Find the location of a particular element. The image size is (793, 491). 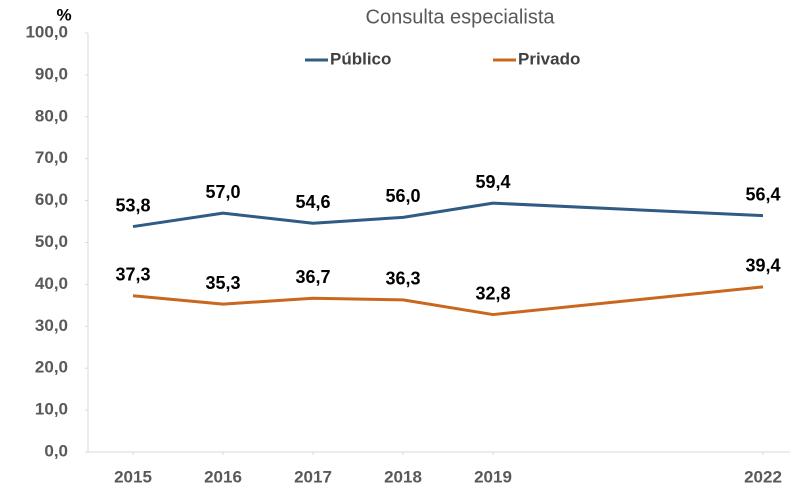

y-tick-label: 50,0 is located at coordinates (51, 241).